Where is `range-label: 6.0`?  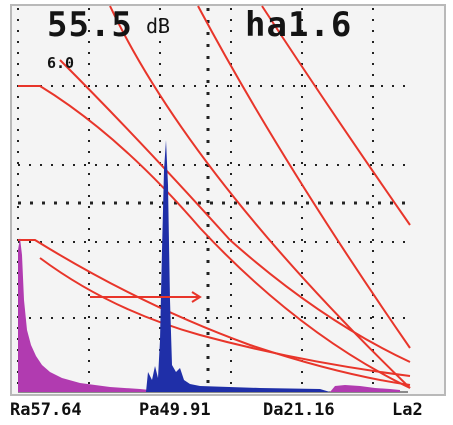 range-label: 6.0 is located at coordinates (61, 63).